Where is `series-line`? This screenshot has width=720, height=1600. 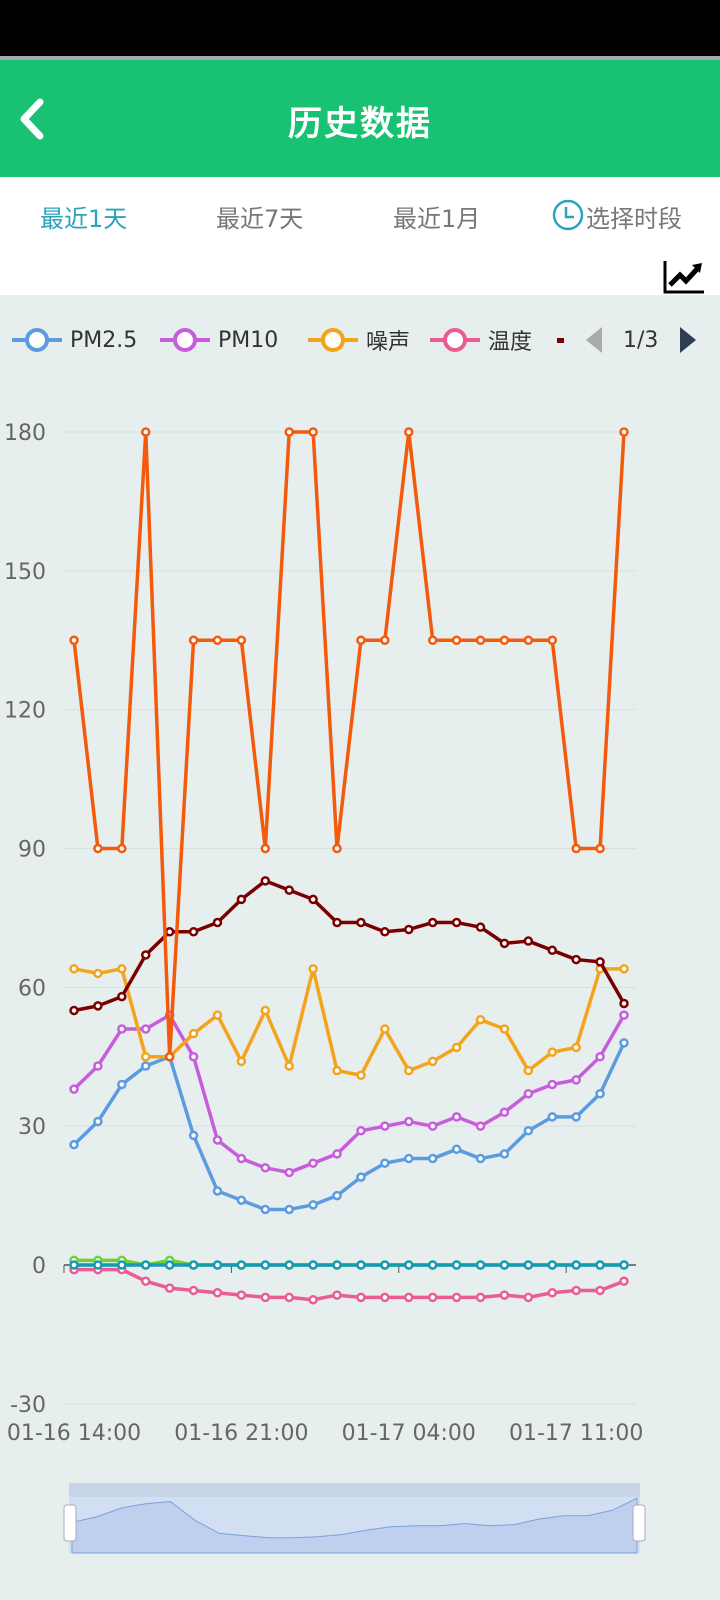
series-line is located at coordinates (349, 946).